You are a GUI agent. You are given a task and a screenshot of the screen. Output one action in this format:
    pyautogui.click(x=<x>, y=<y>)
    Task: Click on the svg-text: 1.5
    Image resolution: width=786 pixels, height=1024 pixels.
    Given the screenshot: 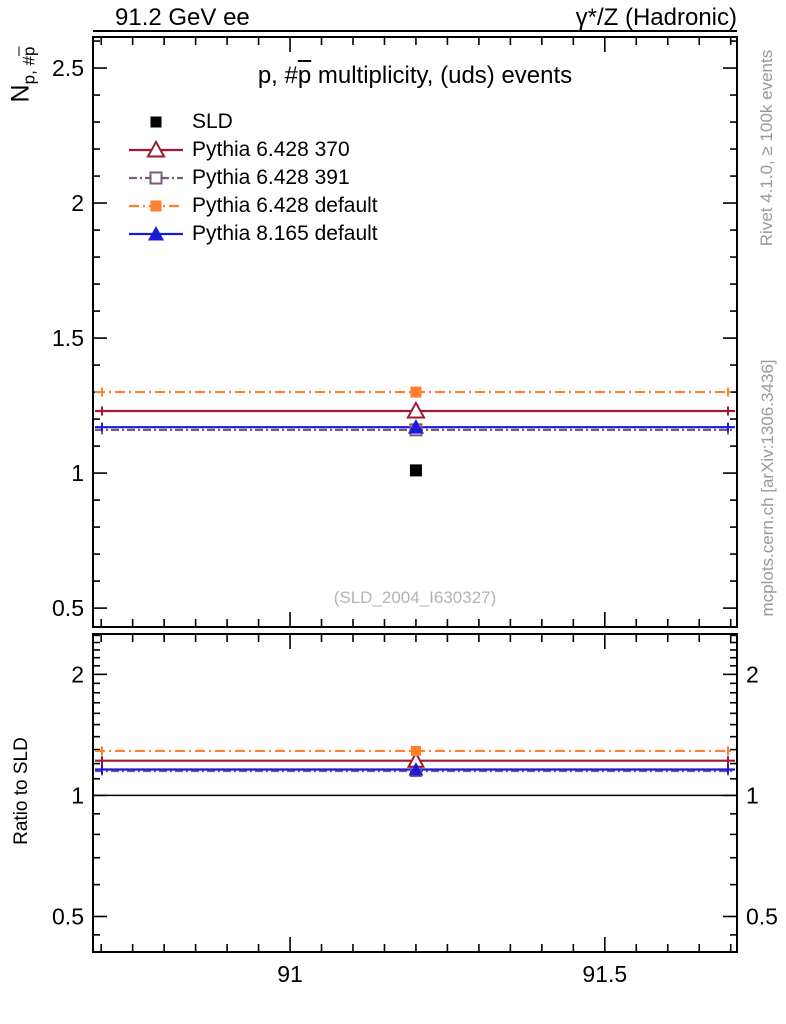 What is the action you would take?
    pyautogui.click(x=68, y=338)
    